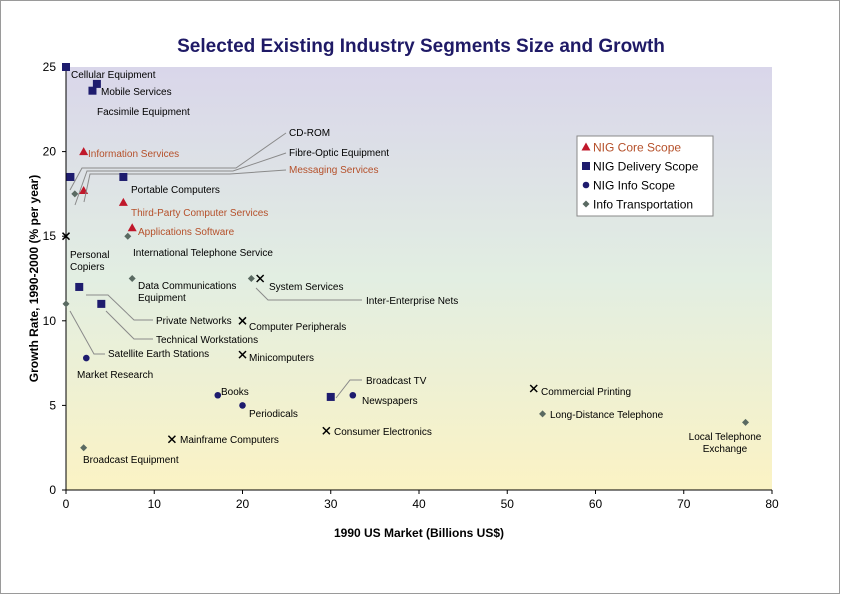 Image resolution: width=842 pixels, height=596 pixels. I want to click on point-facsimile-equipment, so click(92, 90).